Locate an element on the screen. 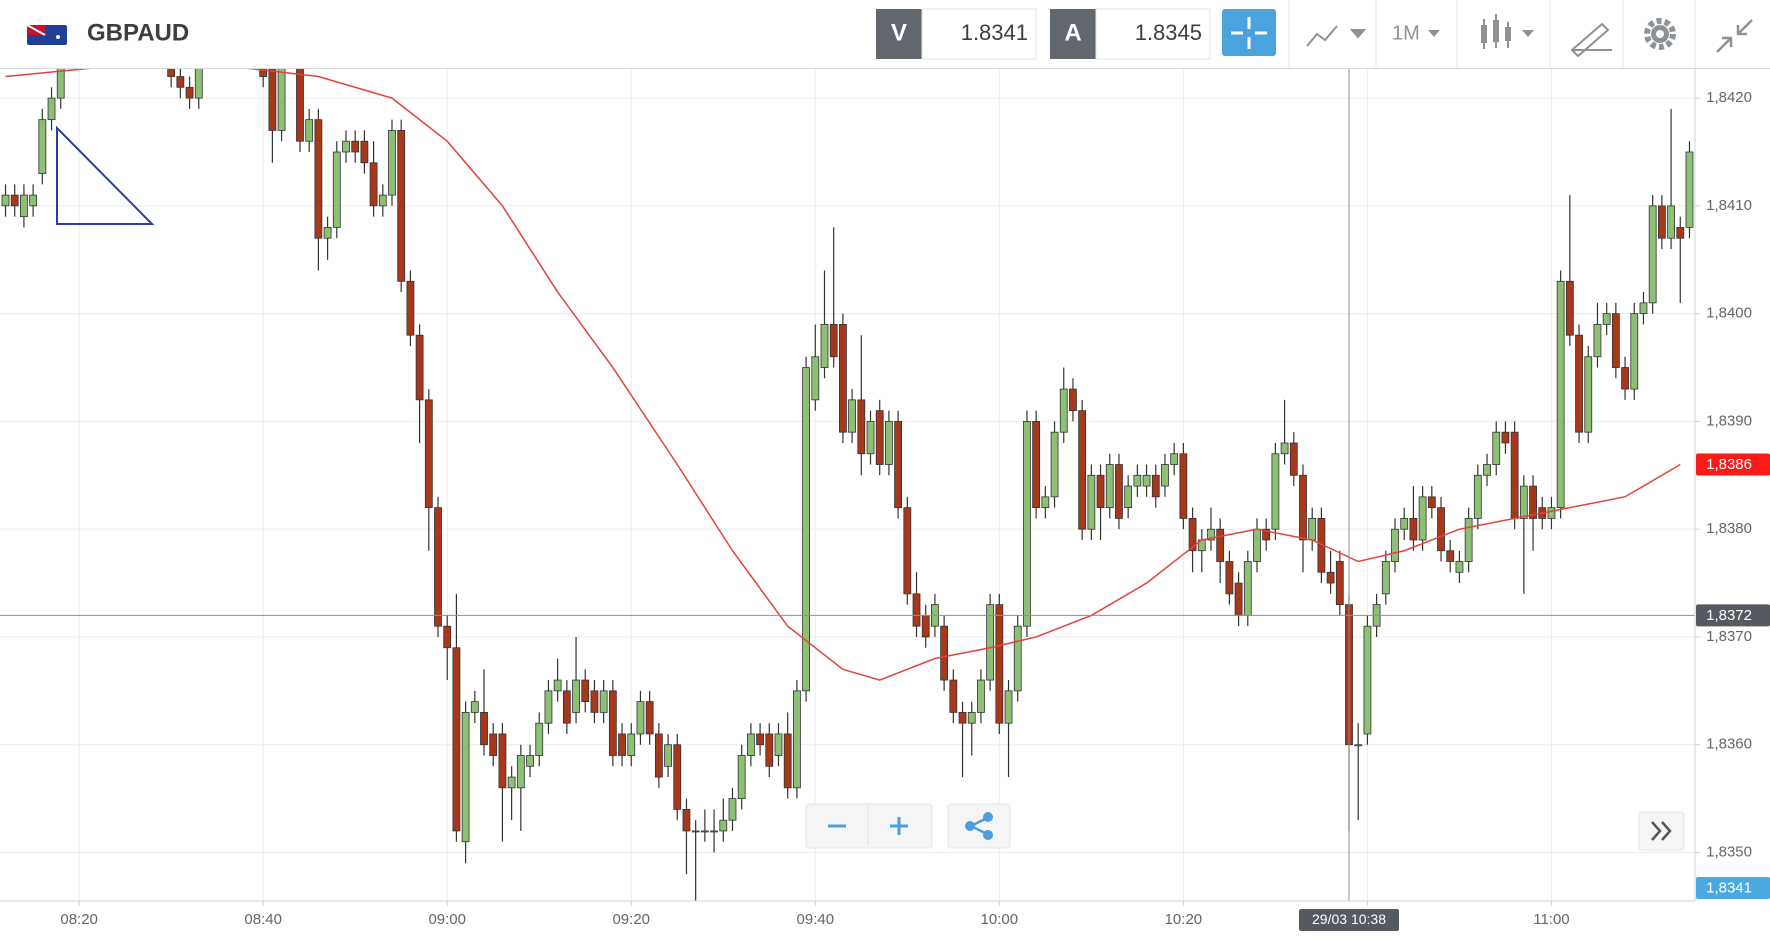 The width and height of the screenshot is (1770, 940). sell-price-box is located at coordinates (979, 34).